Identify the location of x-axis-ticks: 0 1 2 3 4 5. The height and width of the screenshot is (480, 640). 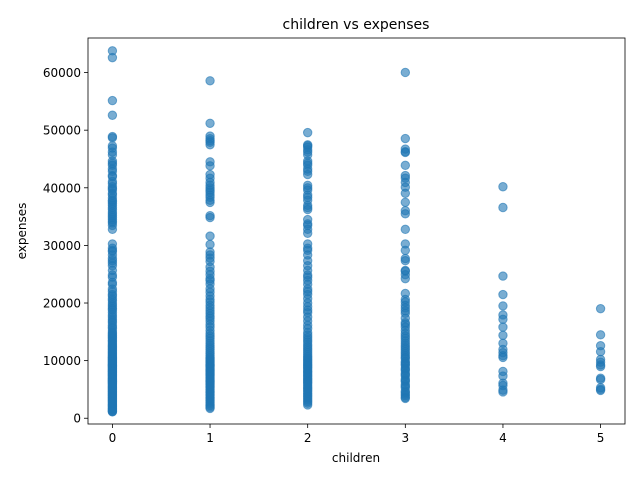
(357, 434).